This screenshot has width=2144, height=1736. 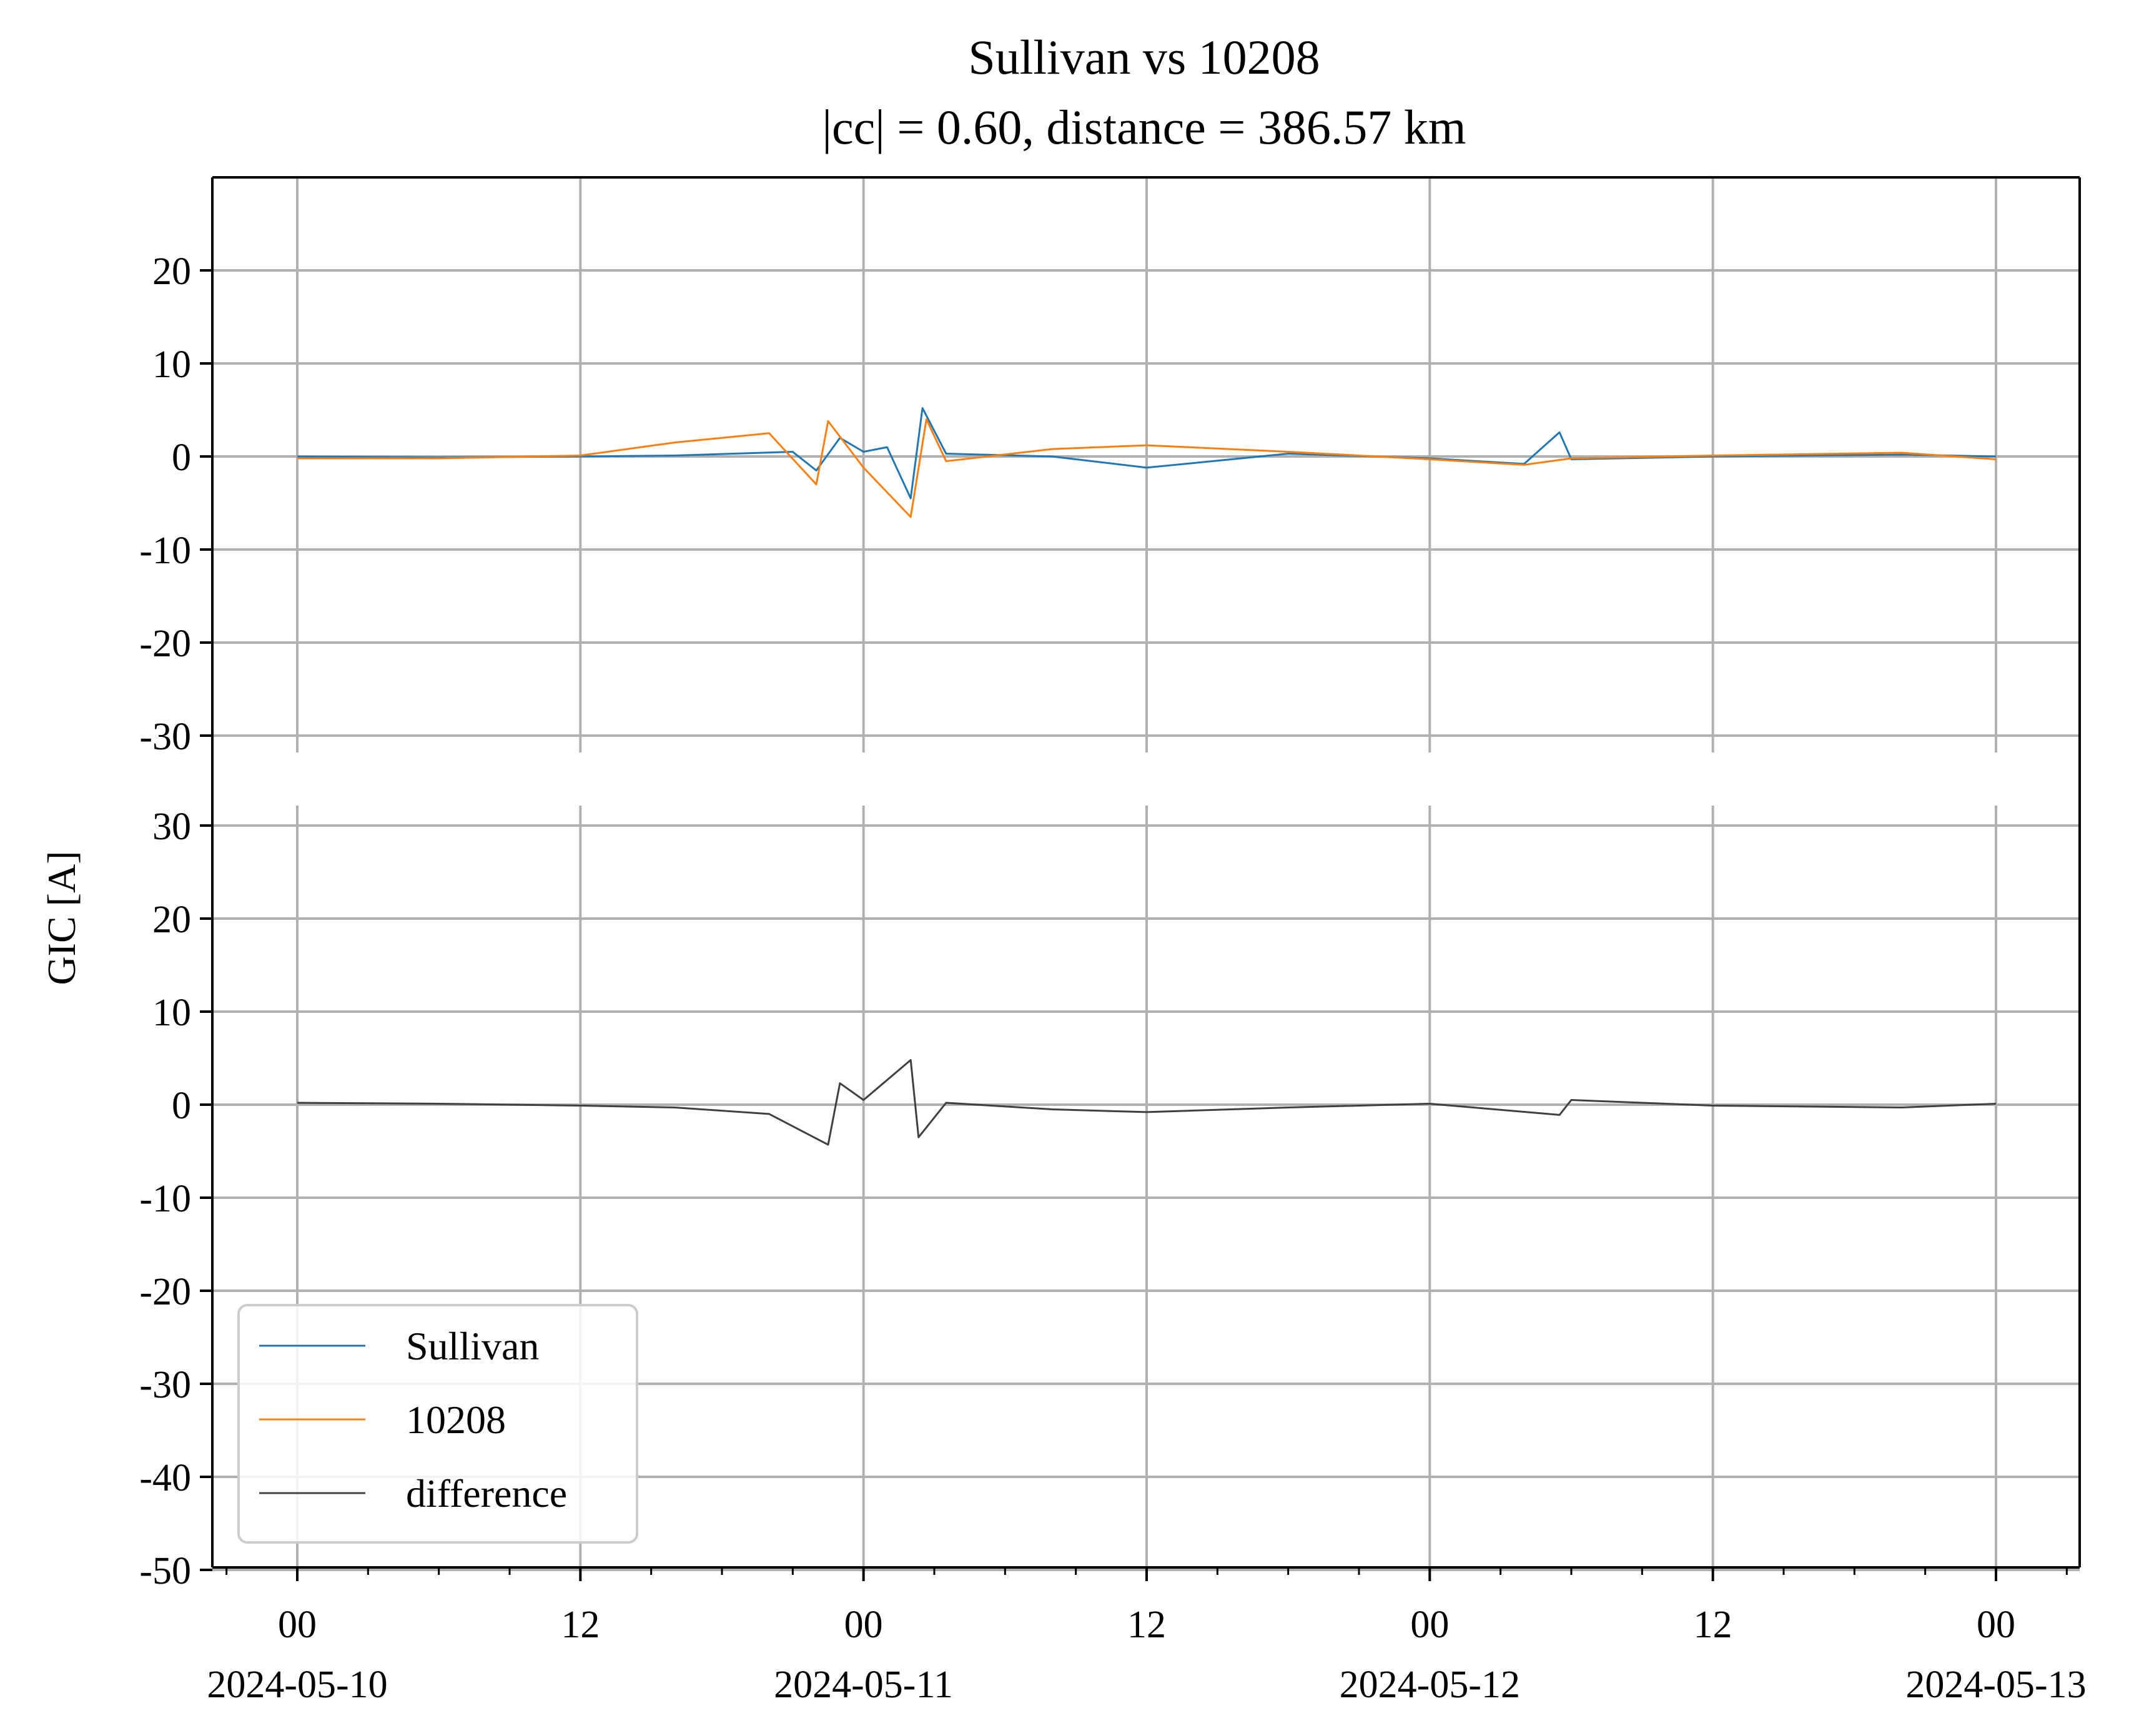 What do you see at coordinates (172, 827) in the screenshot?
I see `y-tick-label: 30` at bounding box center [172, 827].